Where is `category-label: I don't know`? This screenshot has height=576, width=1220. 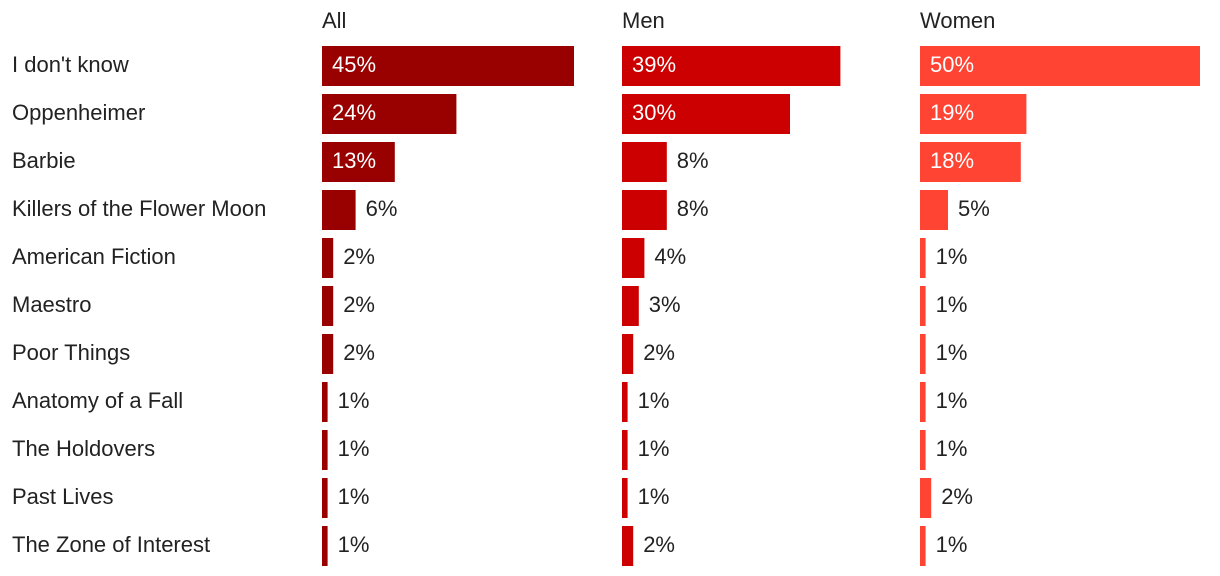 category-label: I don't know is located at coordinates (70, 64).